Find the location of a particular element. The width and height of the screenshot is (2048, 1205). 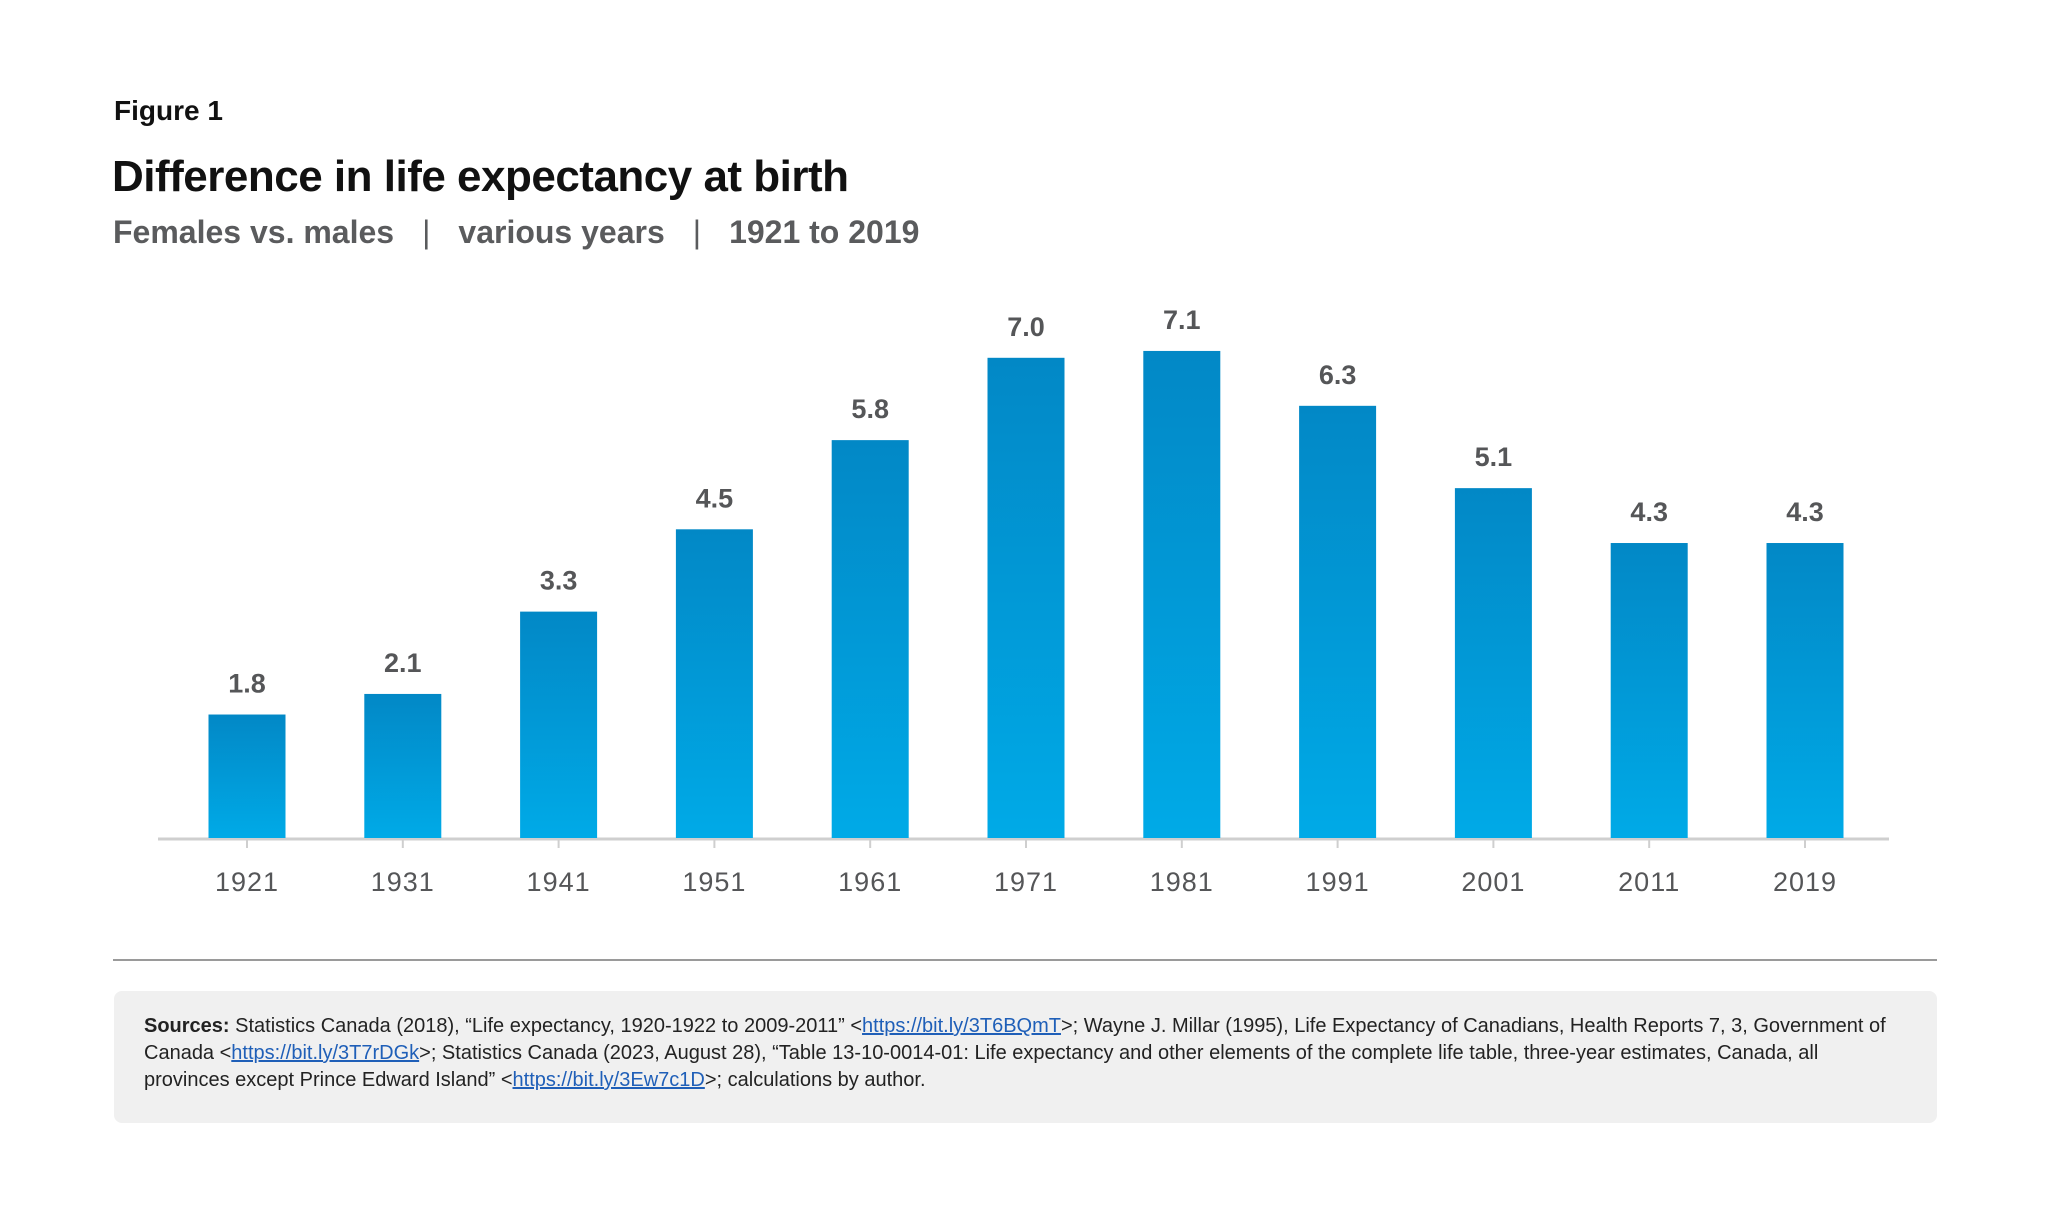

data-label: 6.3 is located at coordinates (1338, 375).